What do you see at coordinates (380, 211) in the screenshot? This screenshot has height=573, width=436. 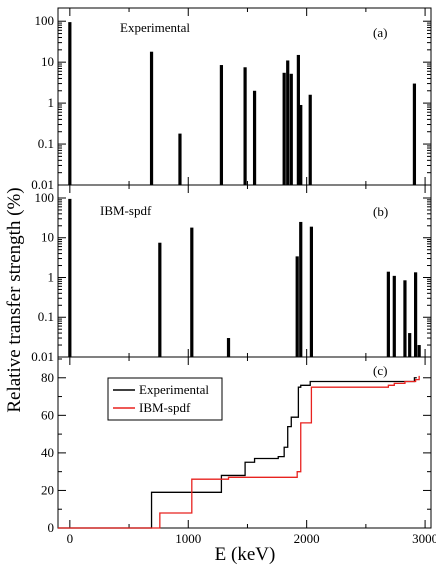 I see `panel-label: (b)` at bounding box center [380, 211].